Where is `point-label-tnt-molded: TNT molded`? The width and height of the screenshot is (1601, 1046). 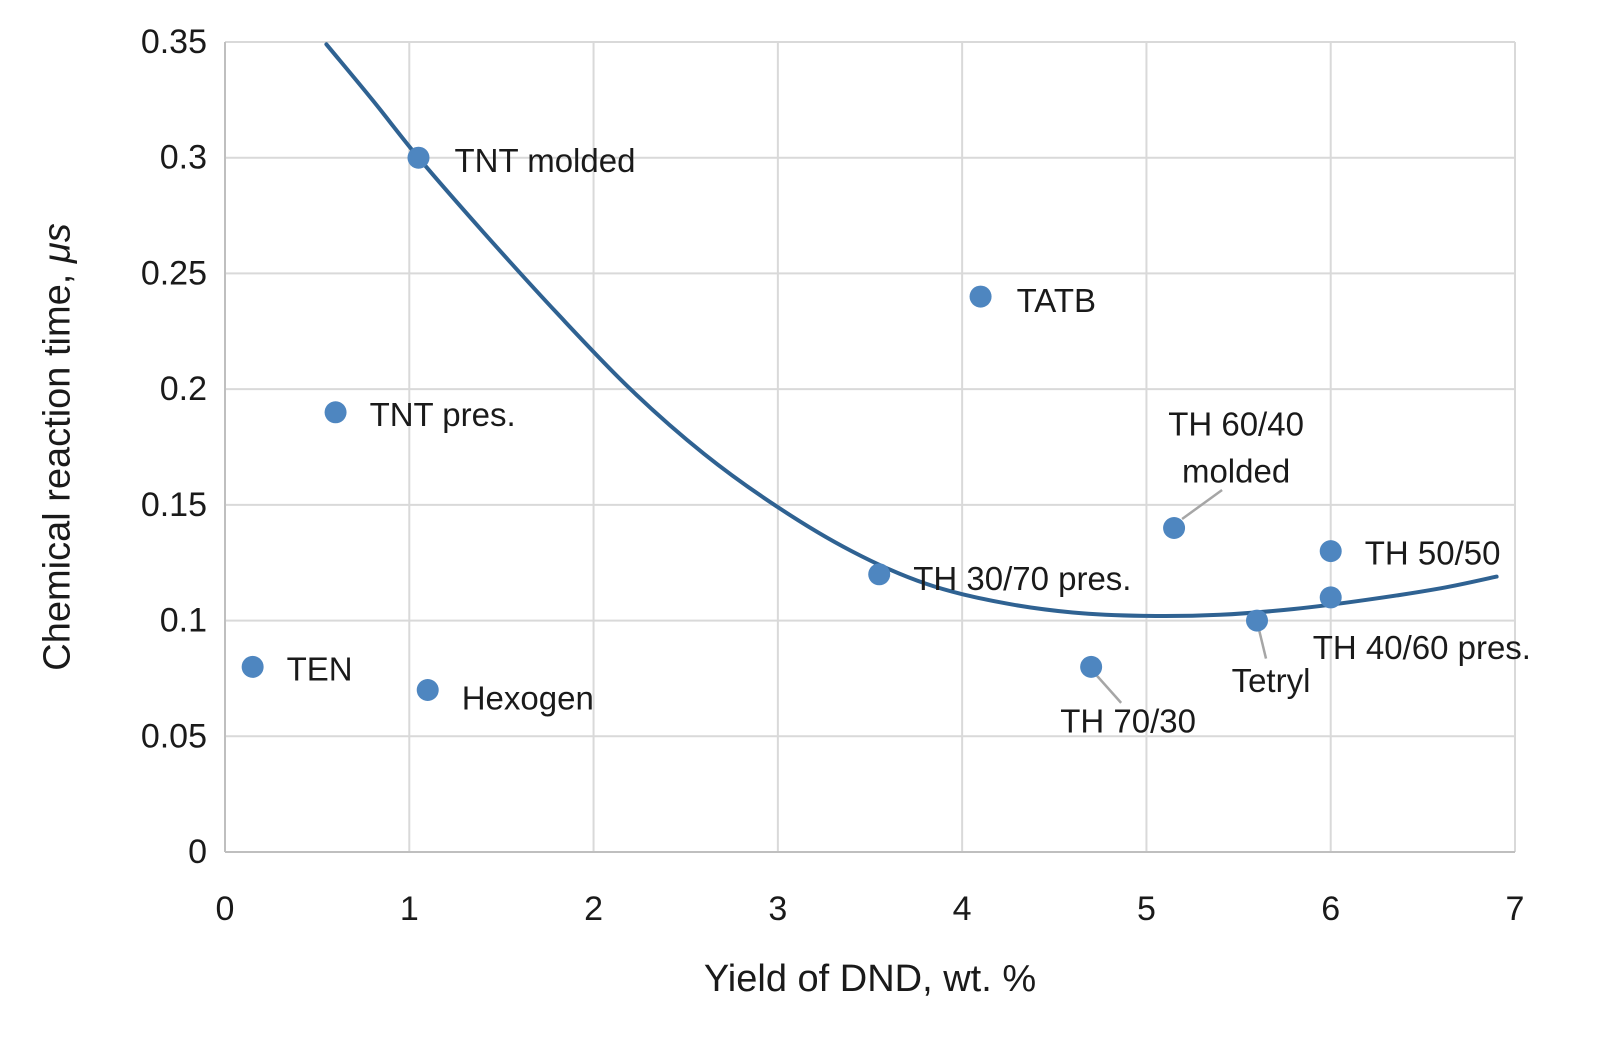
point-label-tnt-molded: TNT molded is located at coordinates (545, 160).